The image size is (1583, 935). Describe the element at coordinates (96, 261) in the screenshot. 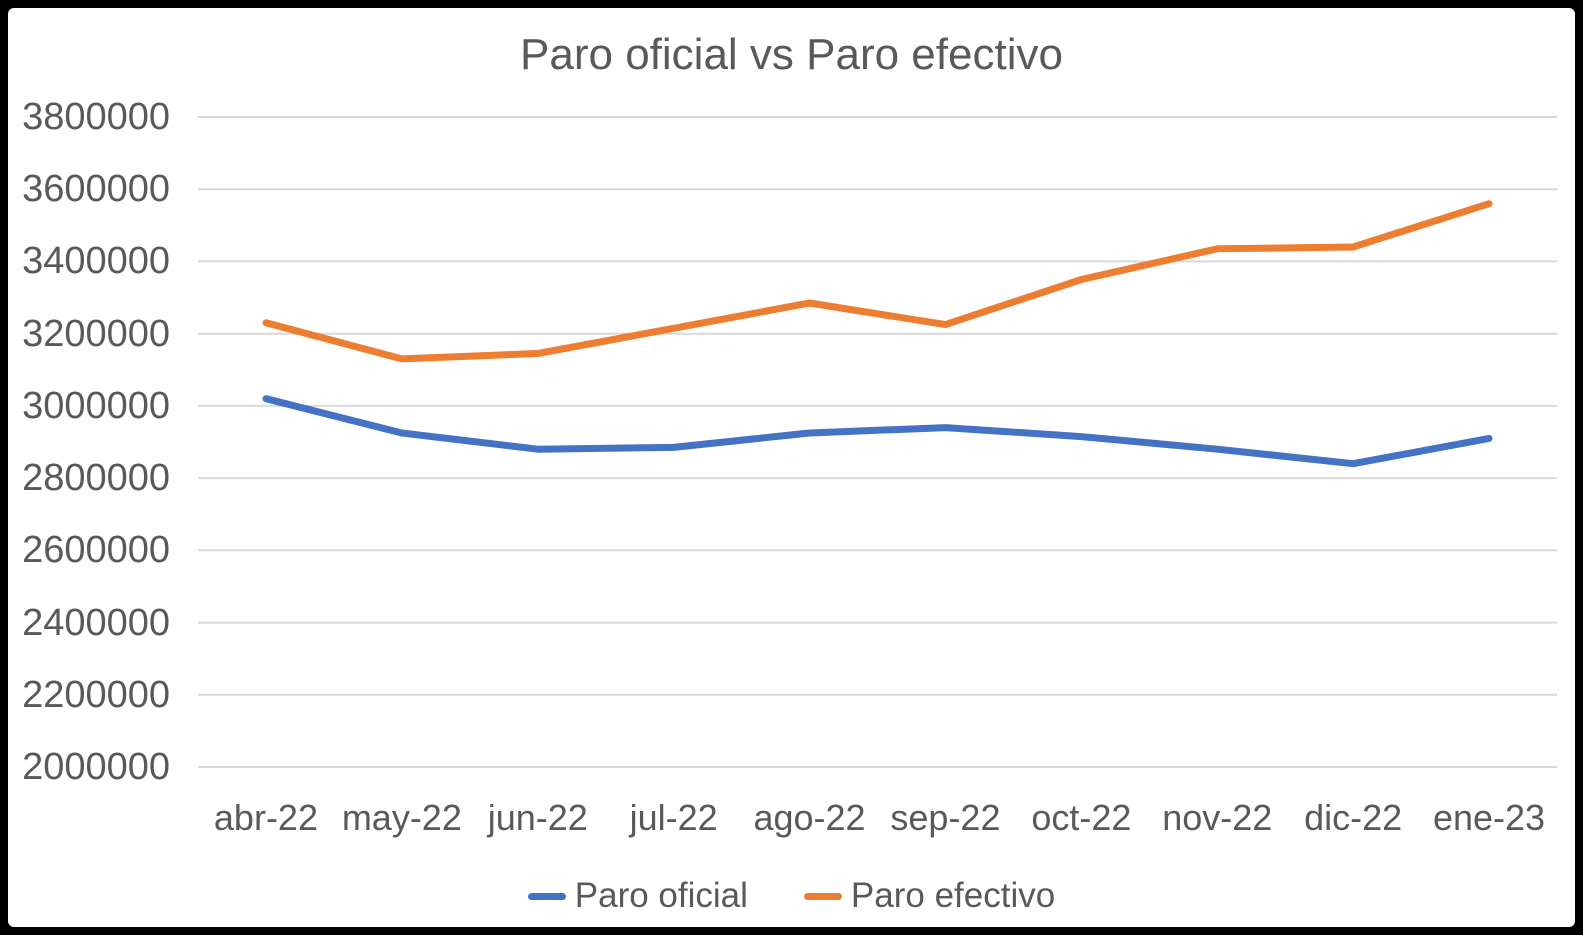

I see `y-tick-label: 3400000` at that location.